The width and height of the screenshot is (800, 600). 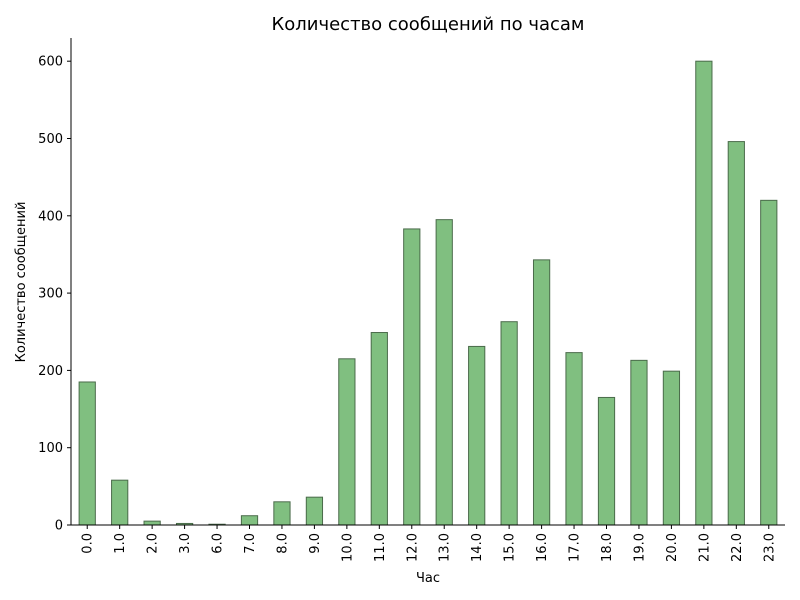 What do you see at coordinates (218, 543) in the screenshot?
I see `x-tick-label: 6.0` at bounding box center [218, 543].